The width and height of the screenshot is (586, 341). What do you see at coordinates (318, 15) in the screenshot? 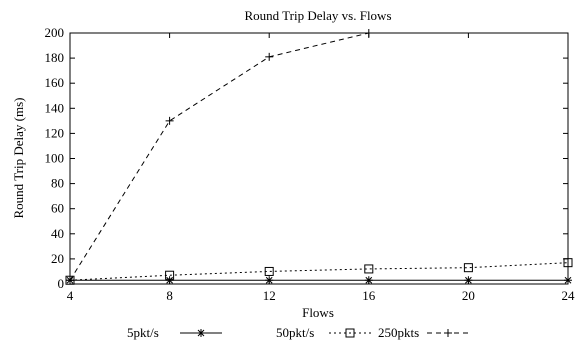
I see `chart-title: Round Trip Delay vs. Flows` at bounding box center [318, 15].